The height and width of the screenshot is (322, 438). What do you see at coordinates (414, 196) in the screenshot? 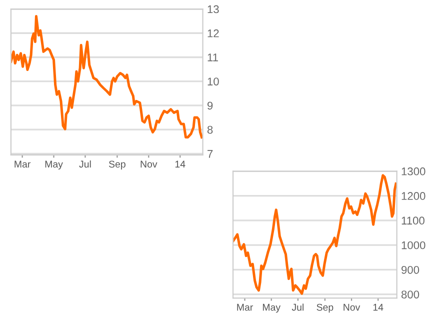
I see `y-tick-label: 1200` at bounding box center [414, 196].